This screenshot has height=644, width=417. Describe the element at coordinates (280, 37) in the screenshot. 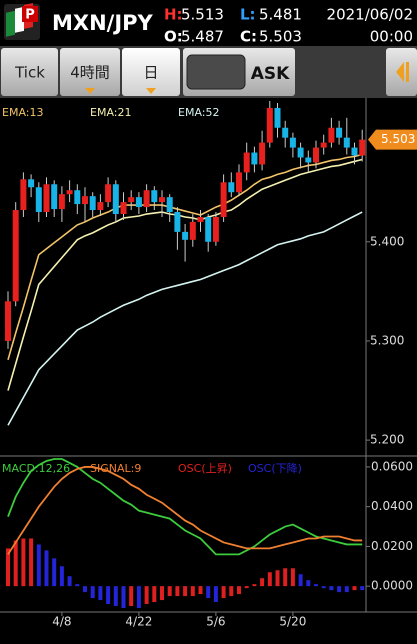

I see `close-value: 5.503` at that location.